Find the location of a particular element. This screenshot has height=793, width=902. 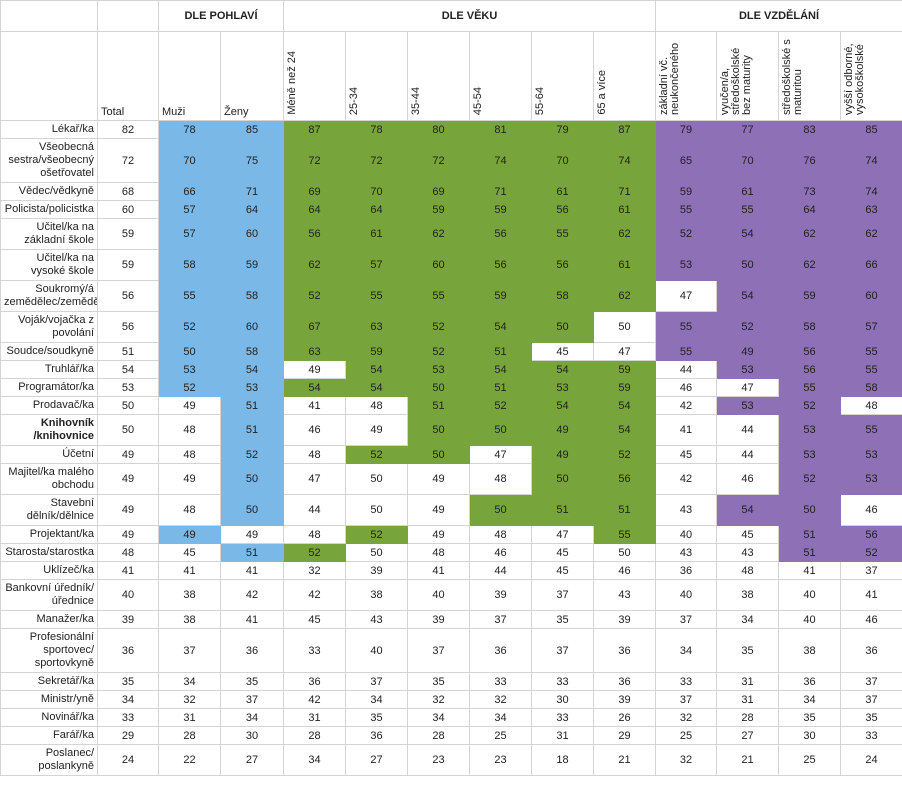

column-header-text: 25-34 is located at coordinates (354, 100).